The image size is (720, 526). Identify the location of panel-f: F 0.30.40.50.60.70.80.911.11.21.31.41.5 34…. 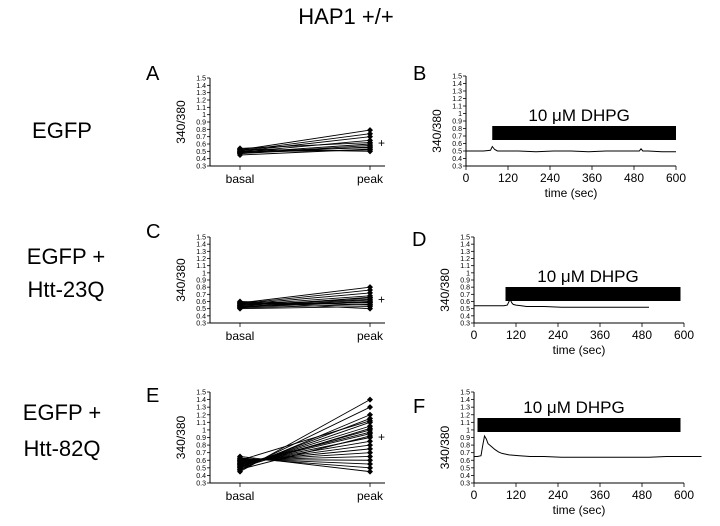
(557, 453).